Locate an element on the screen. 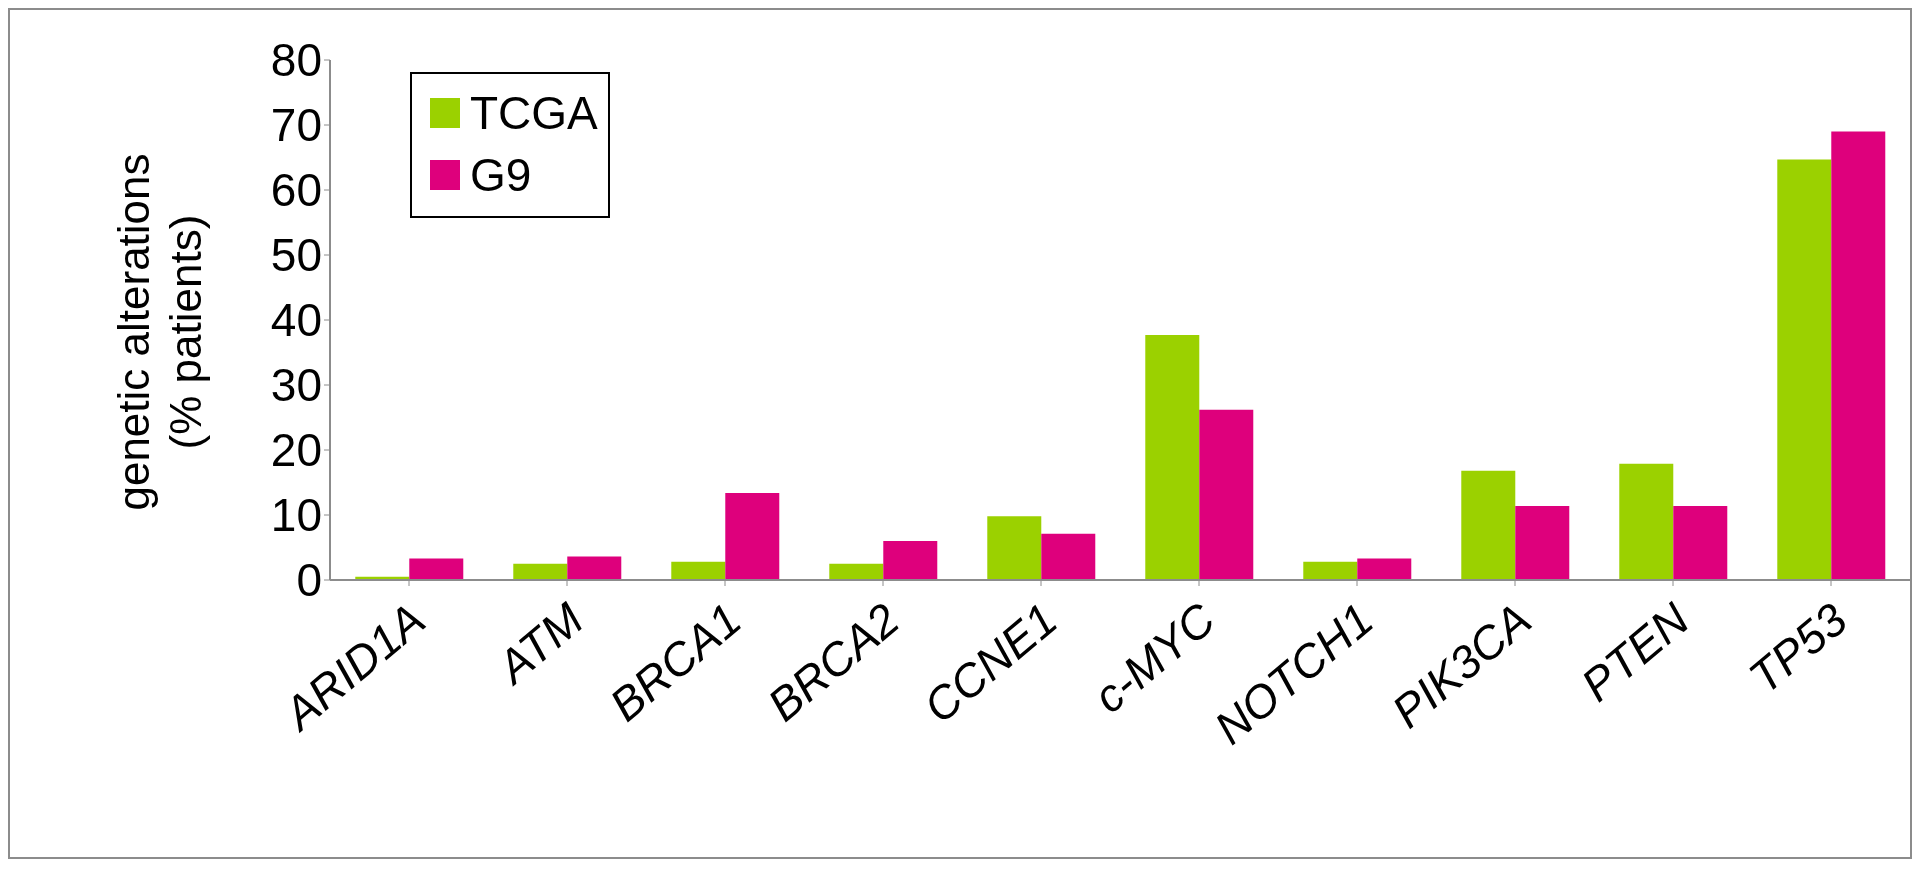  y-tick-label: 50 is located at coordinates (296, 255).